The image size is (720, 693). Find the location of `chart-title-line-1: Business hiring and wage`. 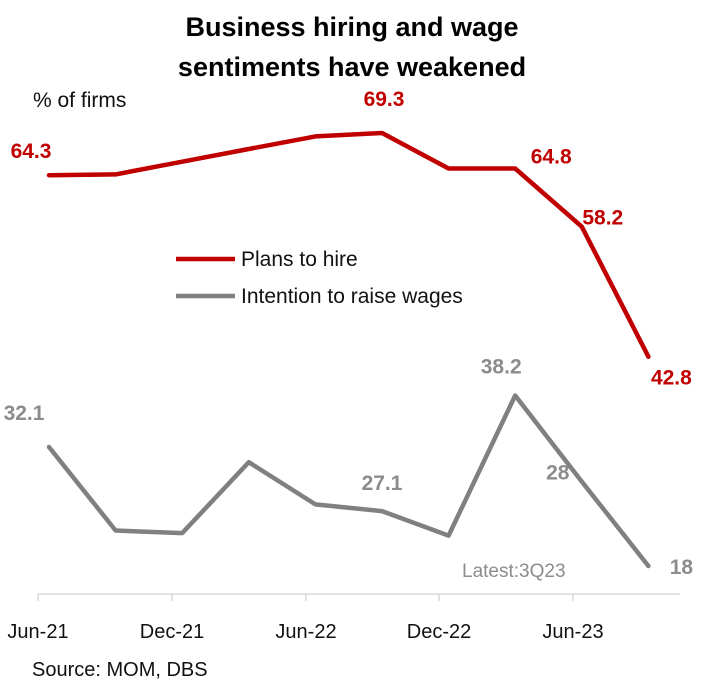

chart-title-line-1: Business hiring and wage is located at coordinates (351, 27).